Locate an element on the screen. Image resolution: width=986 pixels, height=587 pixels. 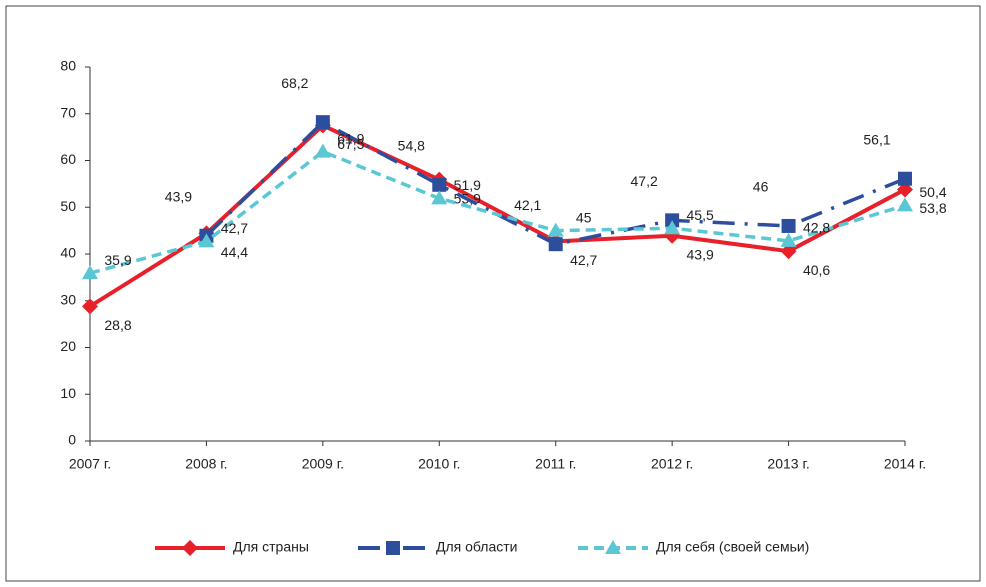
data-label: 45 is located at coordinates (584, 217).